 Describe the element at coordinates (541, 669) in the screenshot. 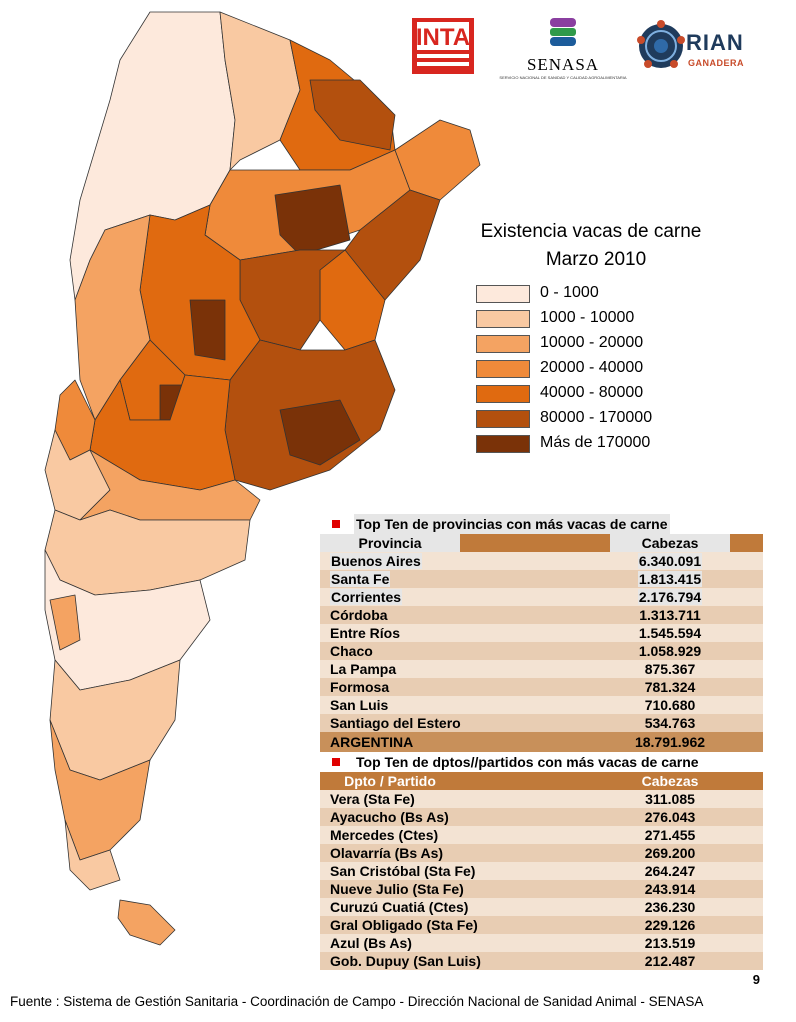

I see `table-row: La Pampa 875.367` at that location.